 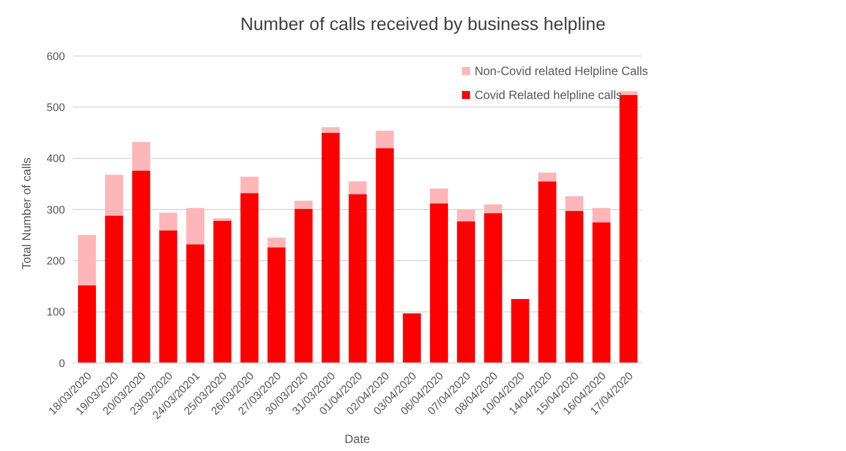 What do you see at coordinates (26, 213) in the screenshot?
I see `y-axis-title: Total Number of calls` at bounding box center [26, 213].